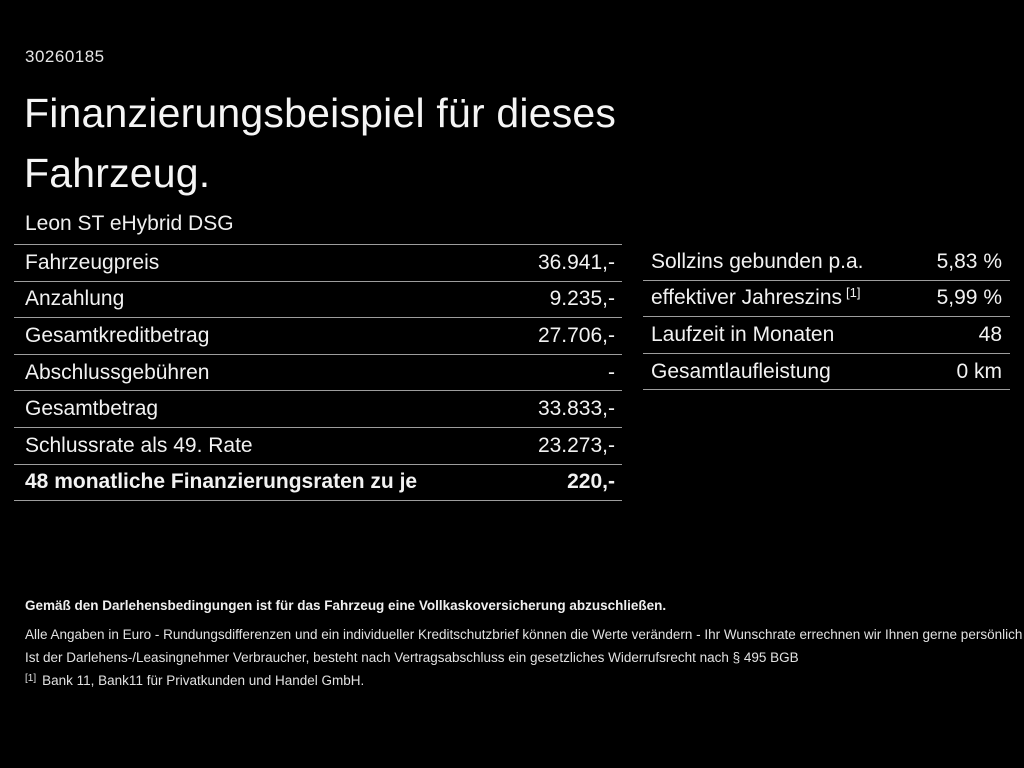 The width and height of the screenshot is (1024, 768). Describe the element at coordinates (92, 262) in the screenshot. I see `row-label: Fahrzeugpreis` at that location.